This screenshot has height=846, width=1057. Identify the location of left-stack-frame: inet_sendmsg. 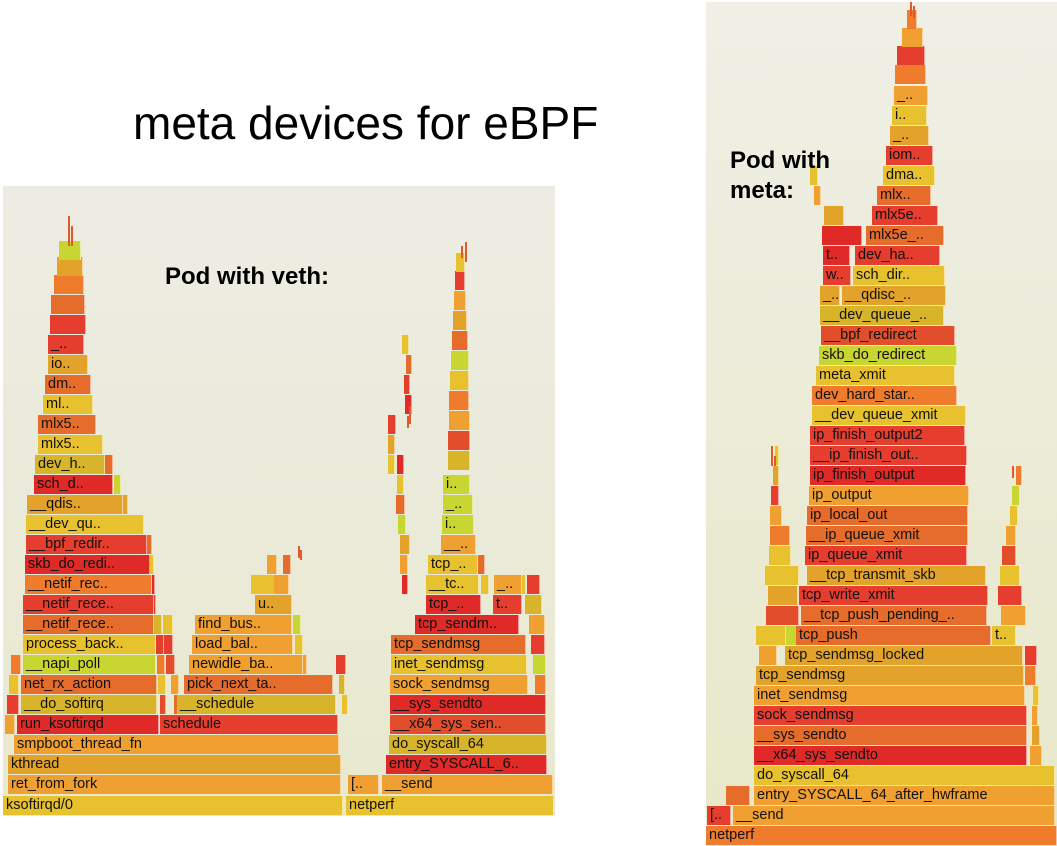
(459, 664).